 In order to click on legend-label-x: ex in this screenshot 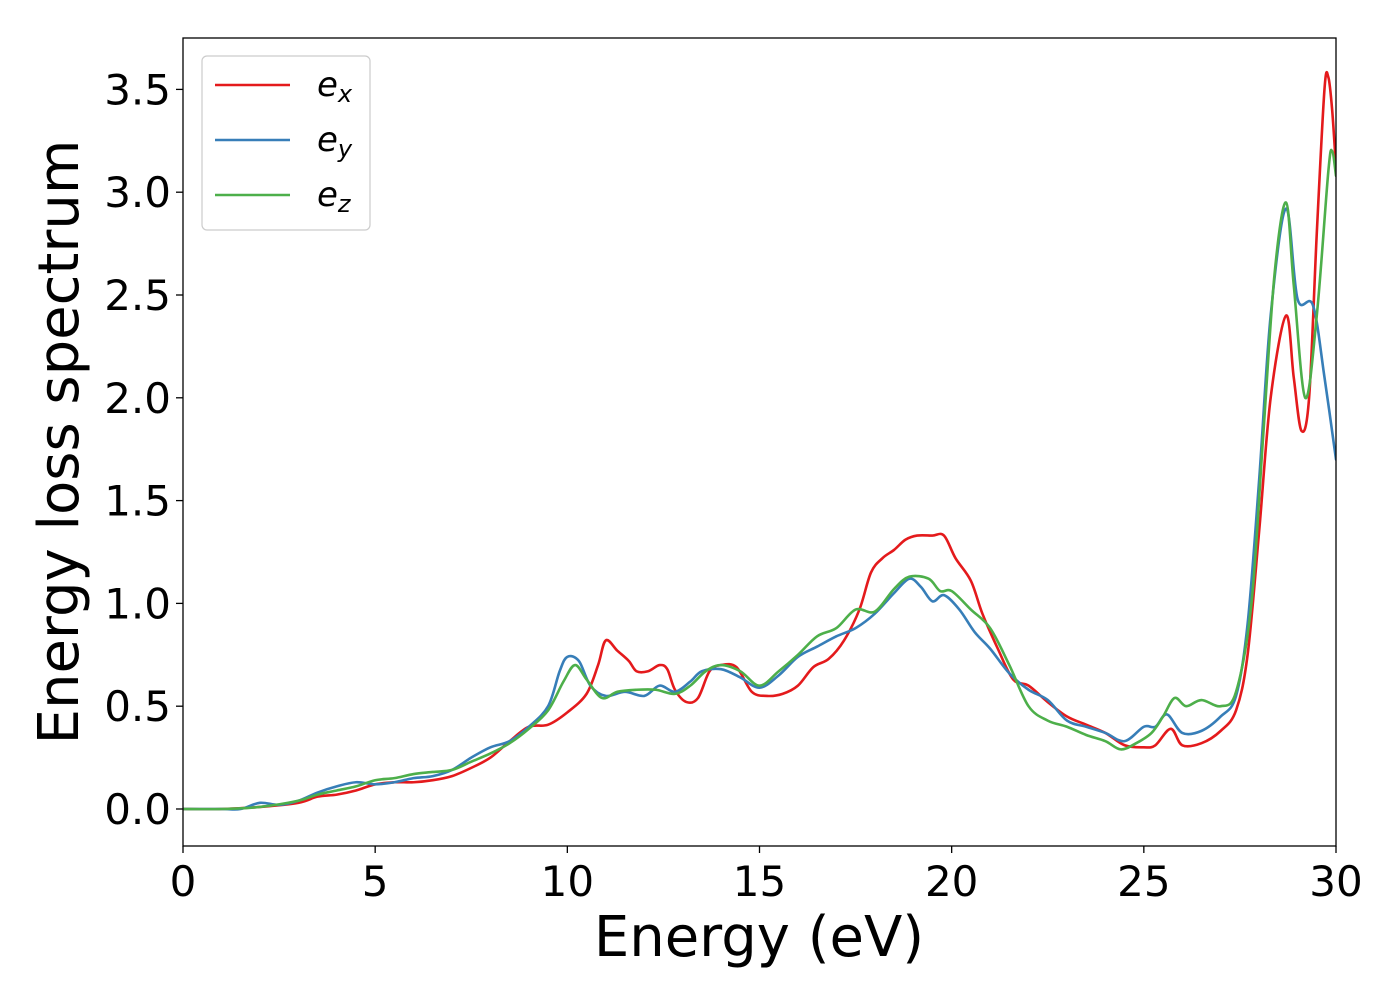, I will do `click(335, 86)`.